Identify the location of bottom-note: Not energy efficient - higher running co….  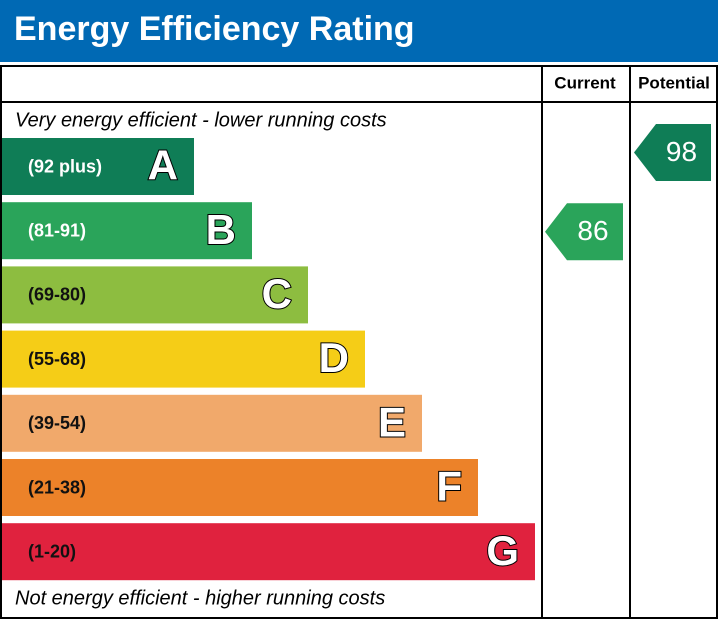
(200, 598).